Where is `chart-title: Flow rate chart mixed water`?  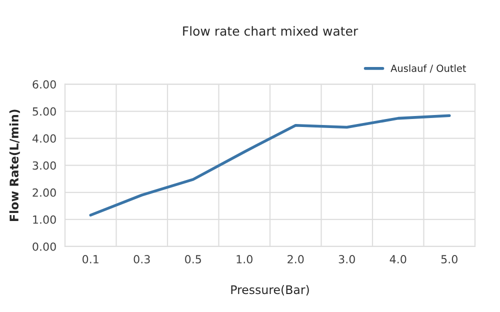 chart-title: Flow rate chart mixed water is located at coordinates (270, 31).